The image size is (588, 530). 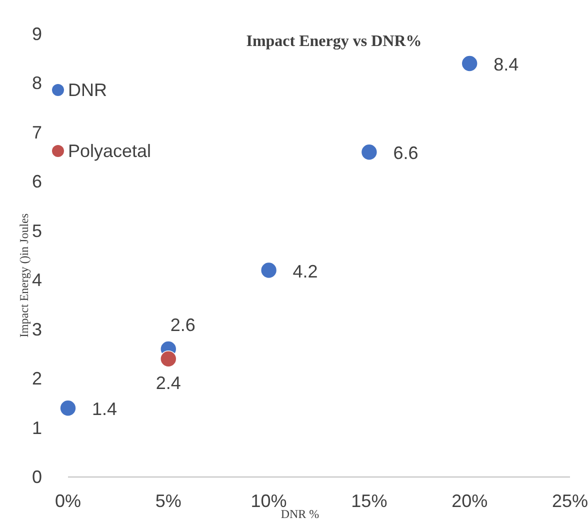 I want to click on x-tick-label: 0%, so click(x=68, y=501).